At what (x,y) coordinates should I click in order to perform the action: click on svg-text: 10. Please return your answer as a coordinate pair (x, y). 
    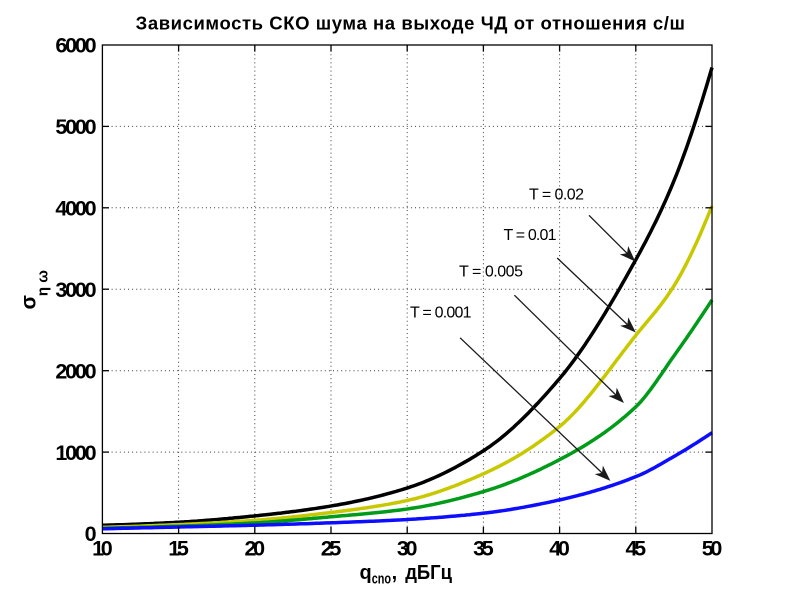
    Looking at the image, I should click on (102, 549).